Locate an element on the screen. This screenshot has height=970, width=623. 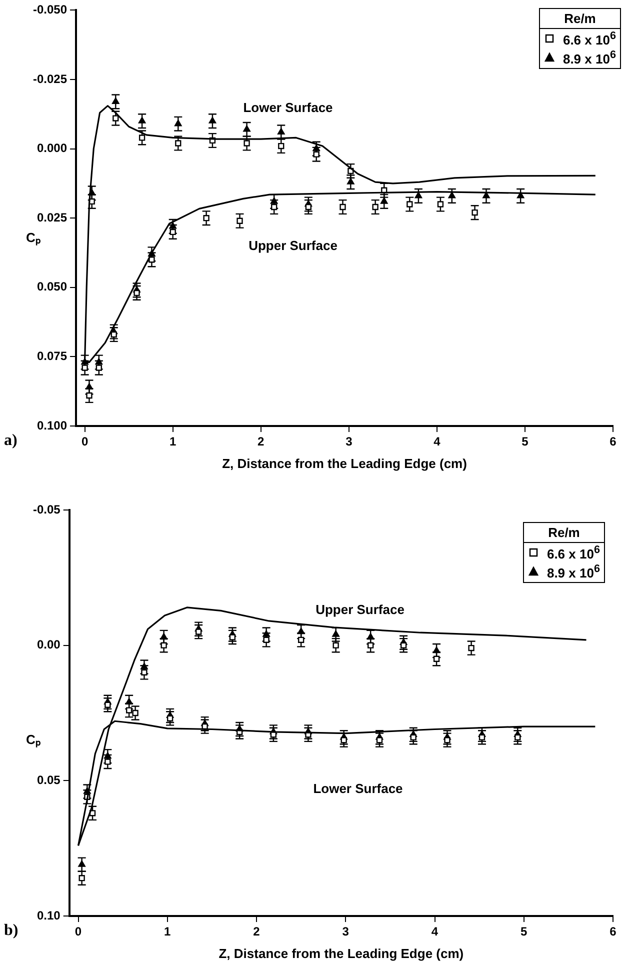
y-tick-label: -0.05 is located at coordinates (46, 509).